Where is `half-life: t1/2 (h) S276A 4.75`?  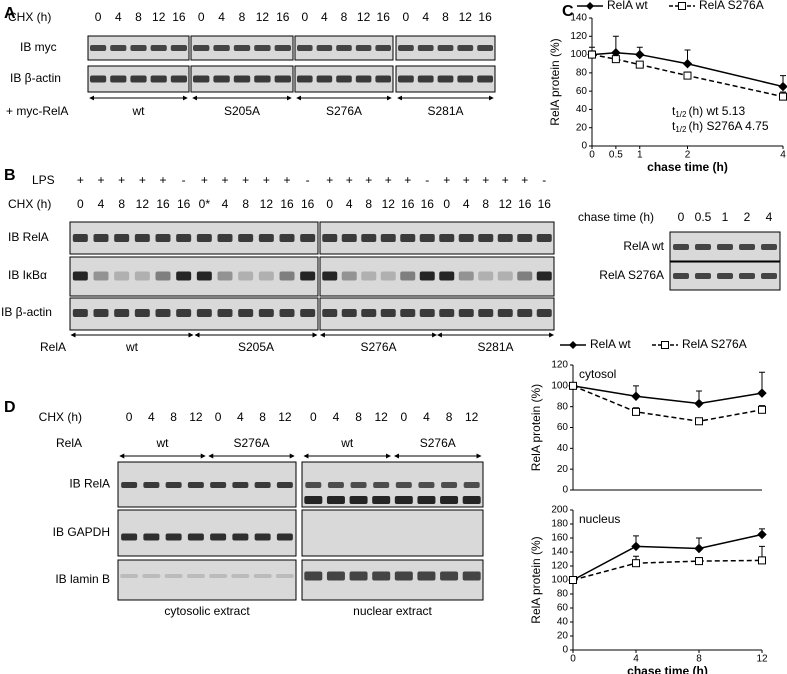 half-life: t1/2 (h) S276A 4.75 is located at coordinates (720, 126).